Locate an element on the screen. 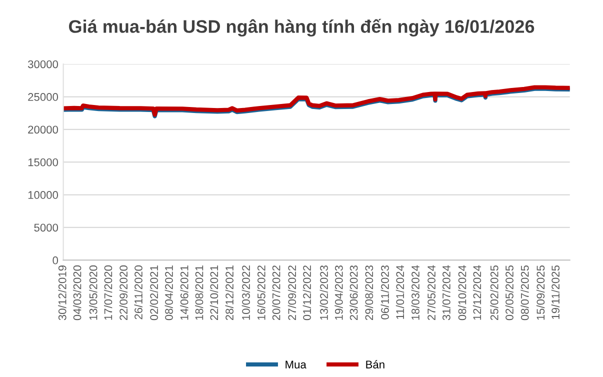  x-tick-label: 19/04/2023 is located at coordinates (338, 292).